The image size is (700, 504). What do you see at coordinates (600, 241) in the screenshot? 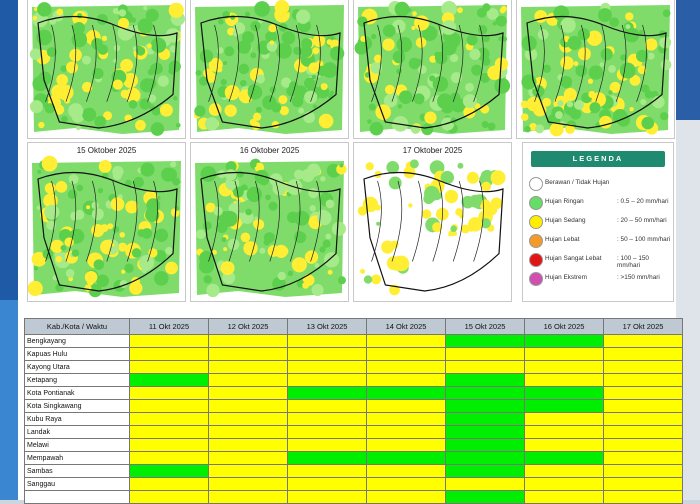
I see `legend-item: Hujan Lebat : 50 – 100 mm/hari` at bounding box center [600, 241].